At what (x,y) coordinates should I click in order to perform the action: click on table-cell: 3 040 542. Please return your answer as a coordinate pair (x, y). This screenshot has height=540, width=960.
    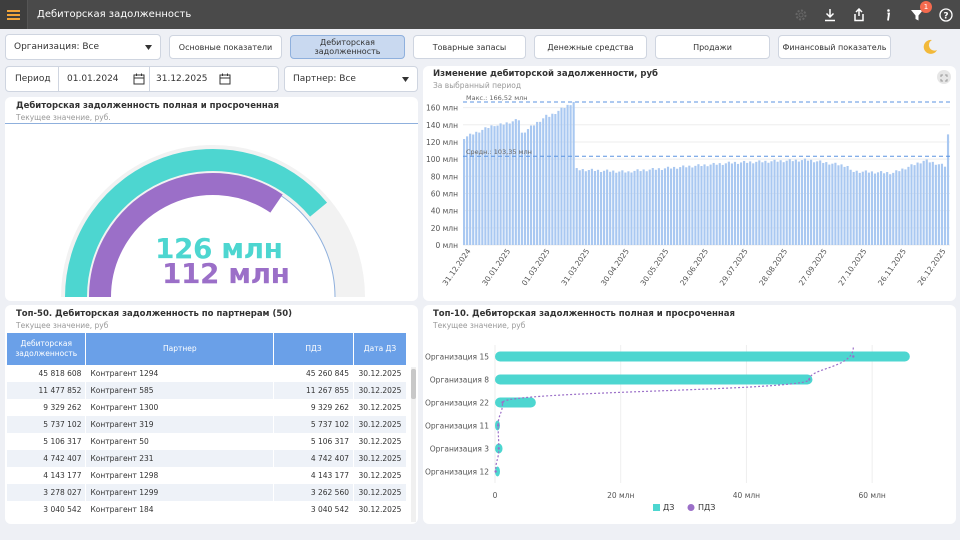
    Looking at the image, I should click on (313, 509).